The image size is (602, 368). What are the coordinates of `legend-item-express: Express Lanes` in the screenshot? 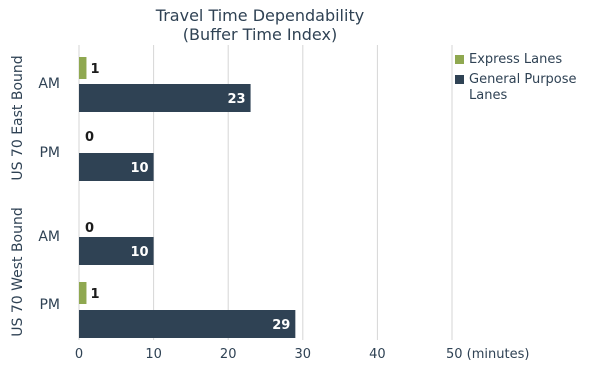 It's located at (528, 60).